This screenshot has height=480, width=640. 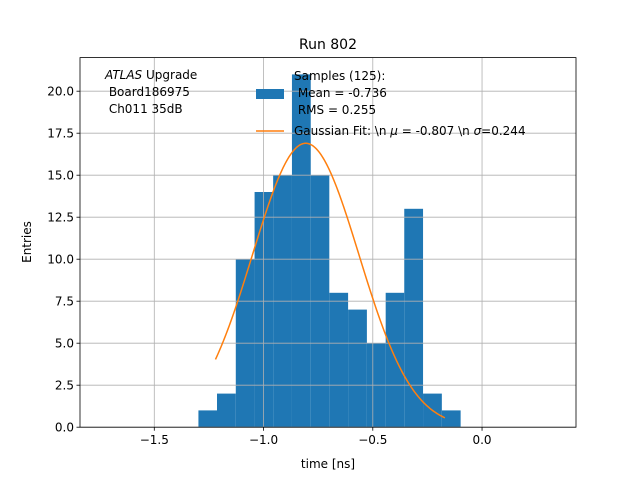 I want to click on y-tick-label: 12.5, so click(x=60, y=218).